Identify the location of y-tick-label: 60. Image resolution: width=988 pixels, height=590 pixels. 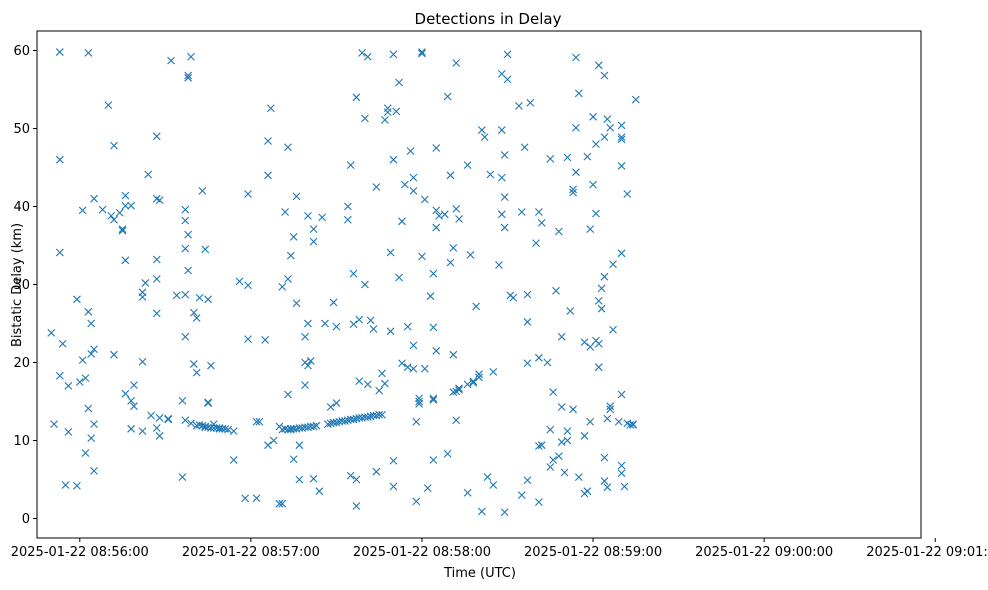
(21, 51).